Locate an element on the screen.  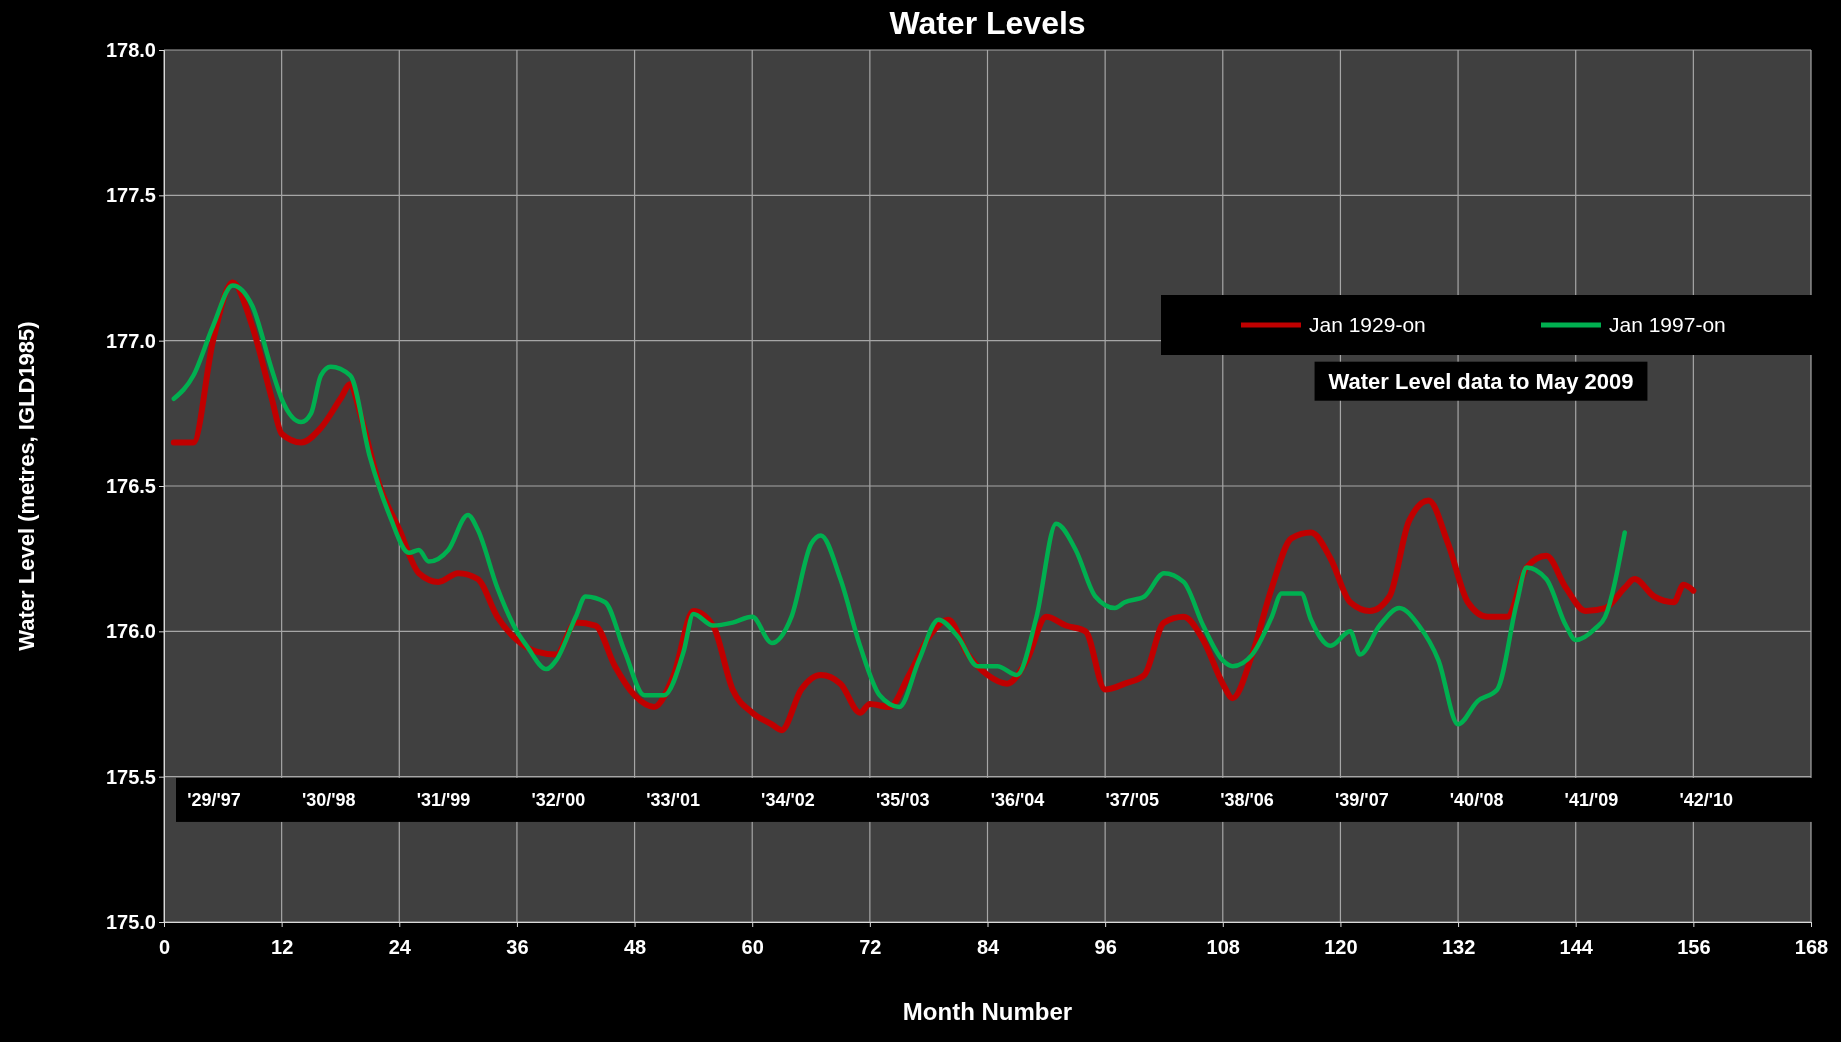
x-tick-label: 60 is located at coordinates (752, 947).